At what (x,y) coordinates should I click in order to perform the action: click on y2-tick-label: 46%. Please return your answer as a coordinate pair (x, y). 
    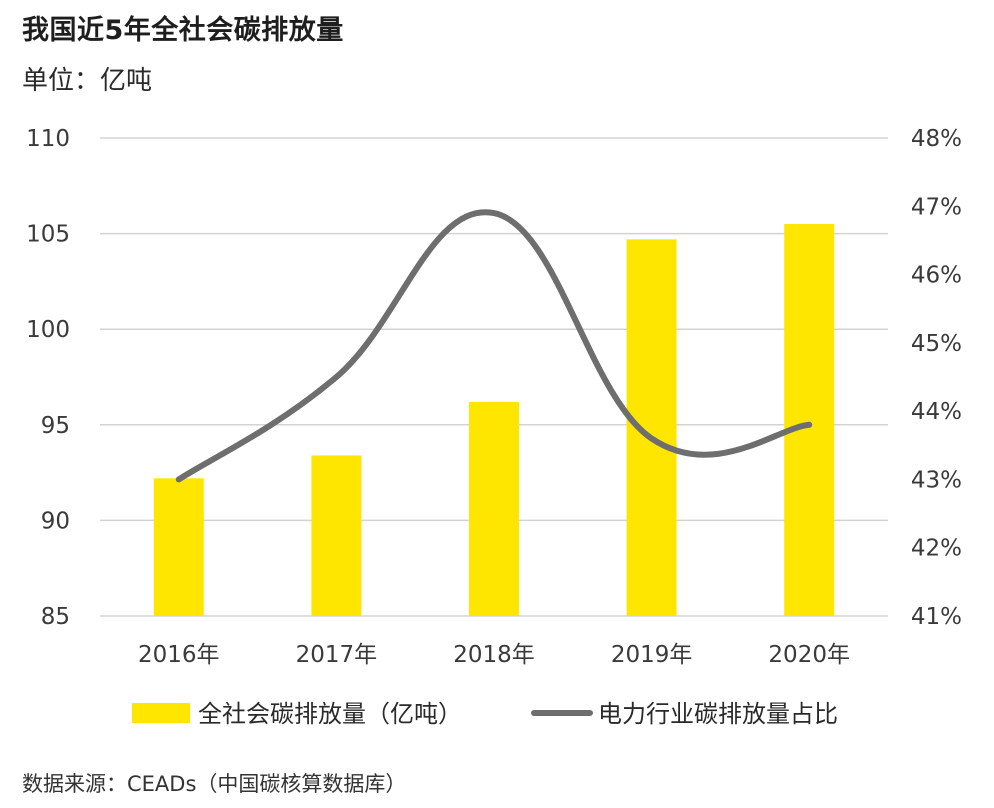
    Looking at the image, I should click on (936, 276).